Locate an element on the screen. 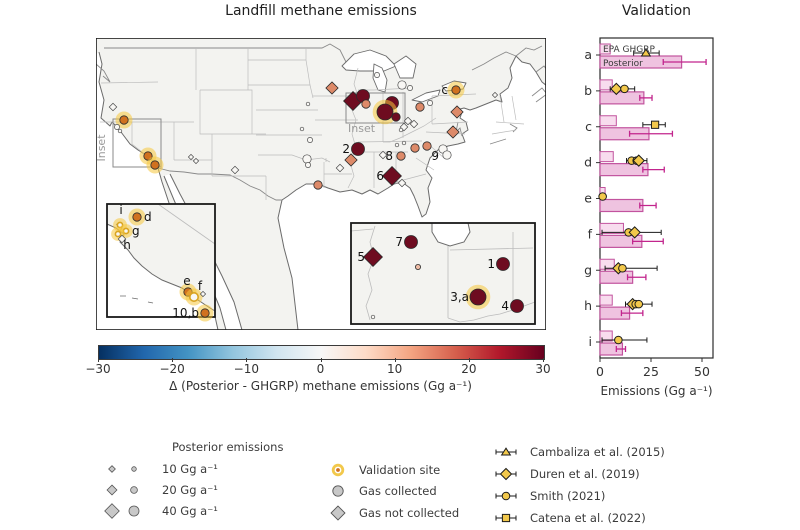 The height and width of the screenshot is (530, 800). legend-ref-row: Cambaliza et al. (2015) is located at coordinates (576, 452).